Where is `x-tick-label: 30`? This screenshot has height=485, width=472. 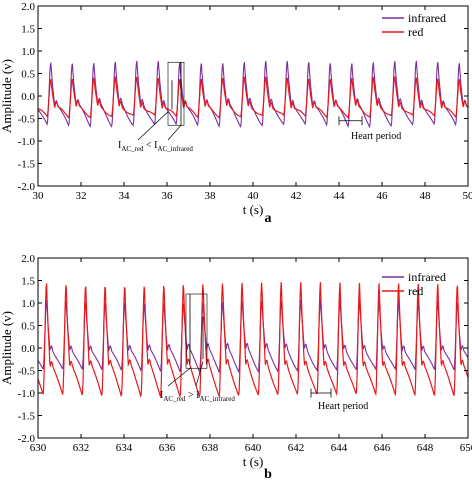
x-tick-label: 30 is located at coordinates (39, 196).